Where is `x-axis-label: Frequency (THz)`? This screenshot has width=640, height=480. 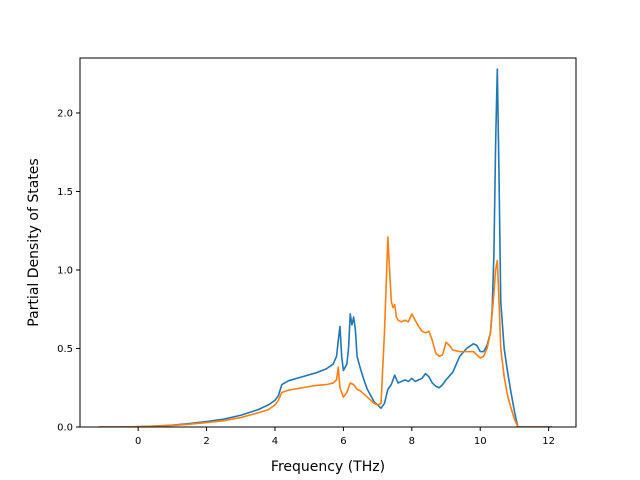
x-axis-label: Frequency (THz) is located at coordinates (328, 467).